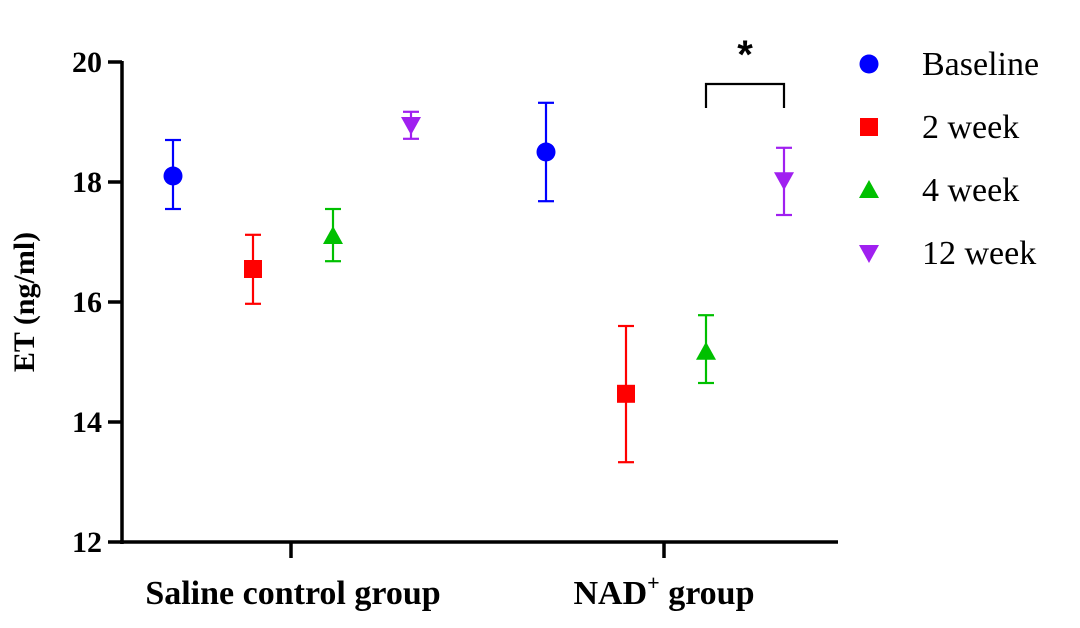  I want to click on x-tick-label: NAD+ group, so click(663, 591).